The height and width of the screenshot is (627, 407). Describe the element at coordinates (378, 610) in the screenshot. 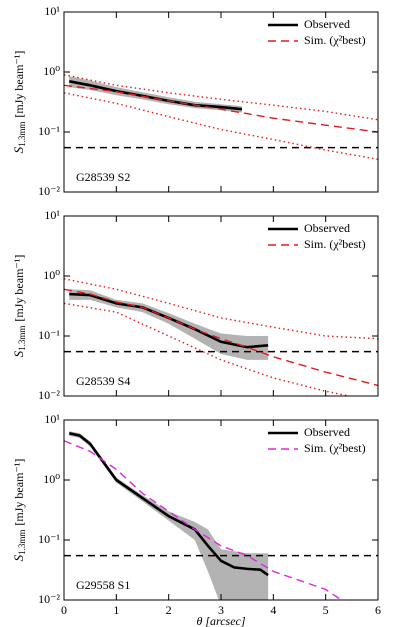

I see `x-tick-label: 6` at that location.